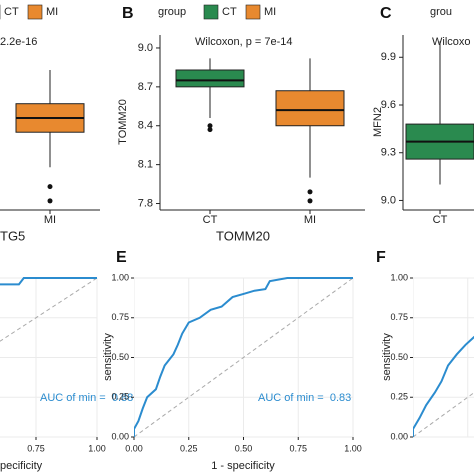 The width and height of the screenshot is (474, 474). Describe the element at coordinates (243, 466) in the screenshot. I see `x-axis-label: 1 - specificity` at that location.